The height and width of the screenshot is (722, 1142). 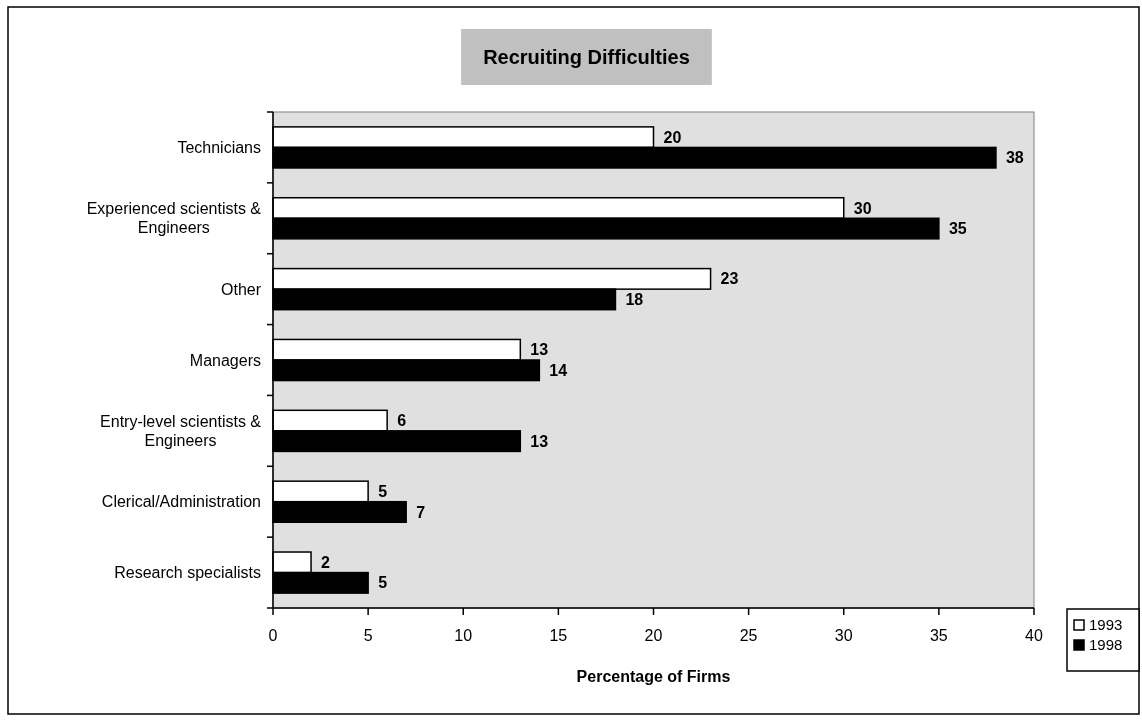 What do you see at coordinates (1106, 625) in the screenshot?
I see `legend-label: 1993` at bounding box center [1106, 625].